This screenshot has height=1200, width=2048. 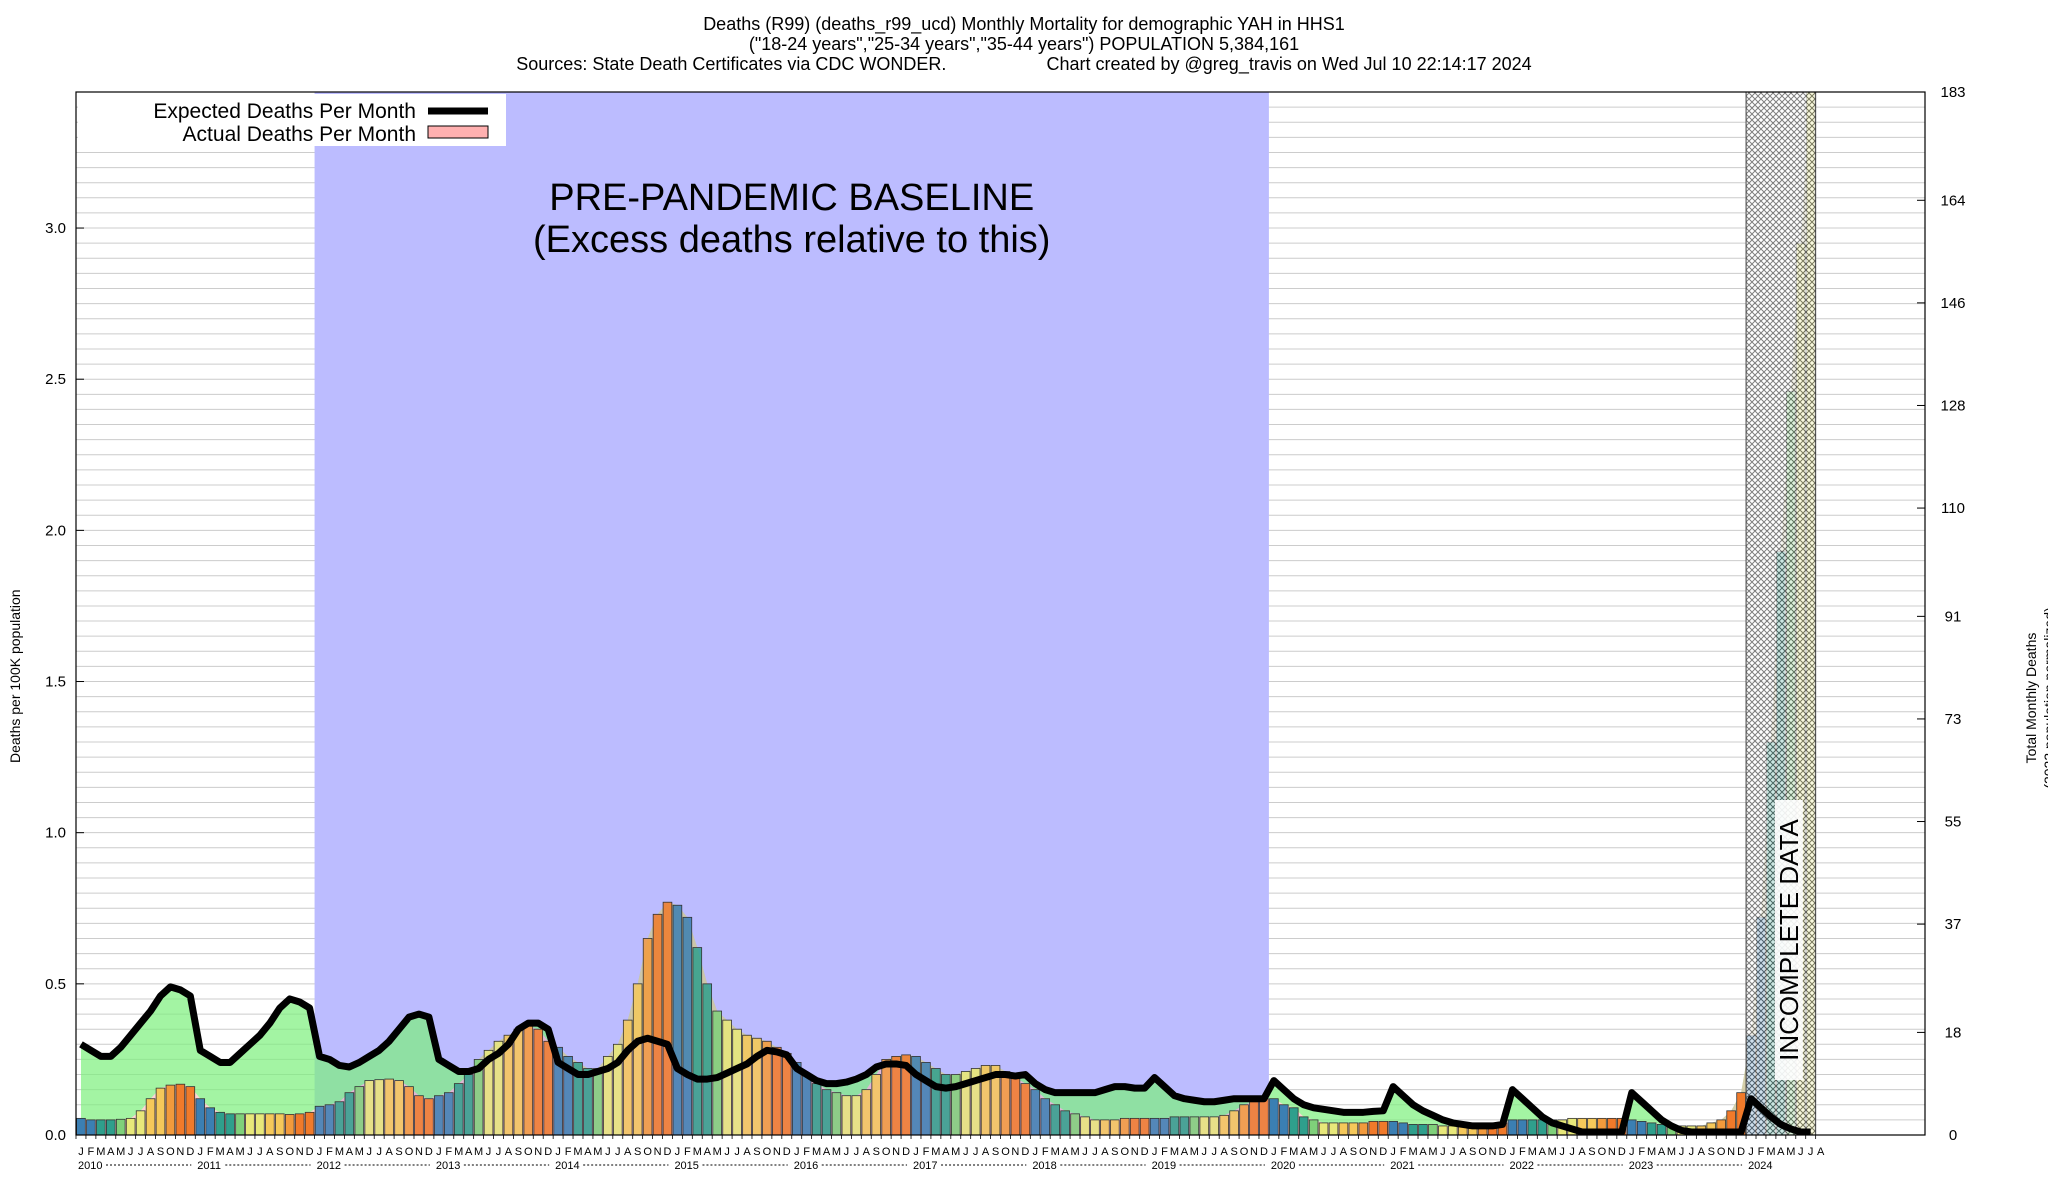 What do you see at coordinates (806, 1166) in the screenshot?
I see `year-label: 2016` at bounding box center [806, 1166].